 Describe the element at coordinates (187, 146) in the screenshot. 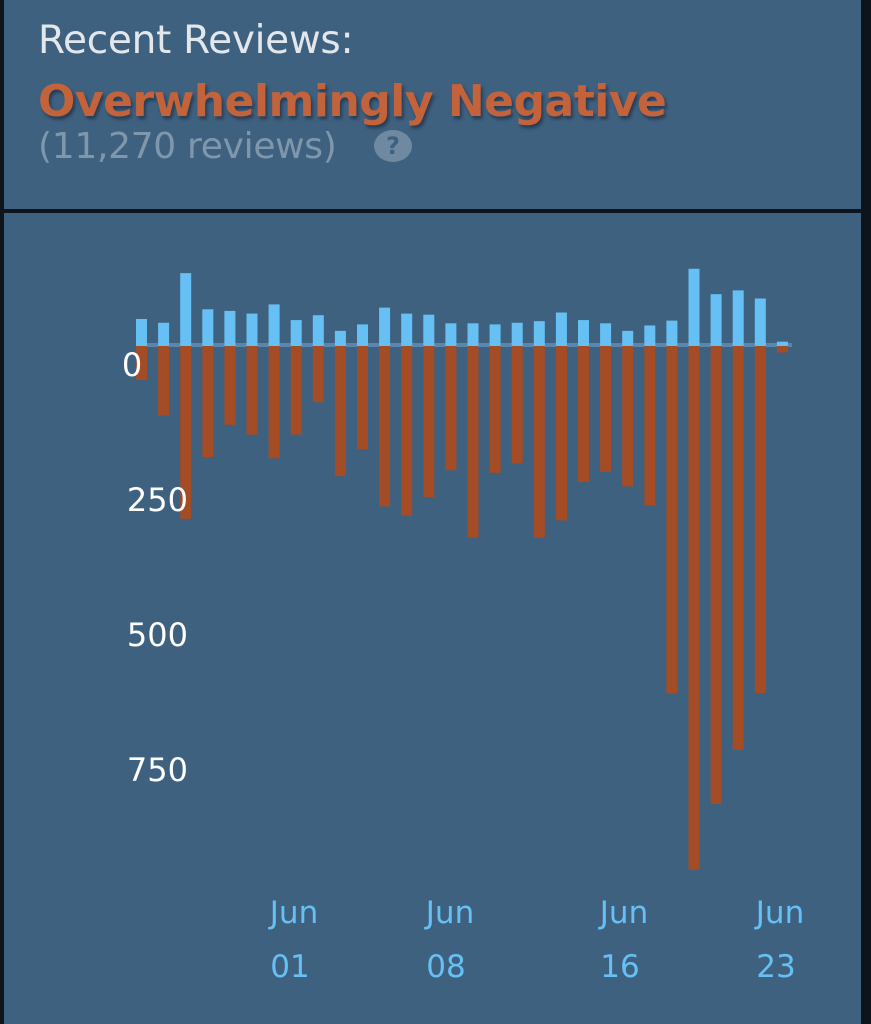

I see `review-count-text: (11,270 reviews)` at that location.